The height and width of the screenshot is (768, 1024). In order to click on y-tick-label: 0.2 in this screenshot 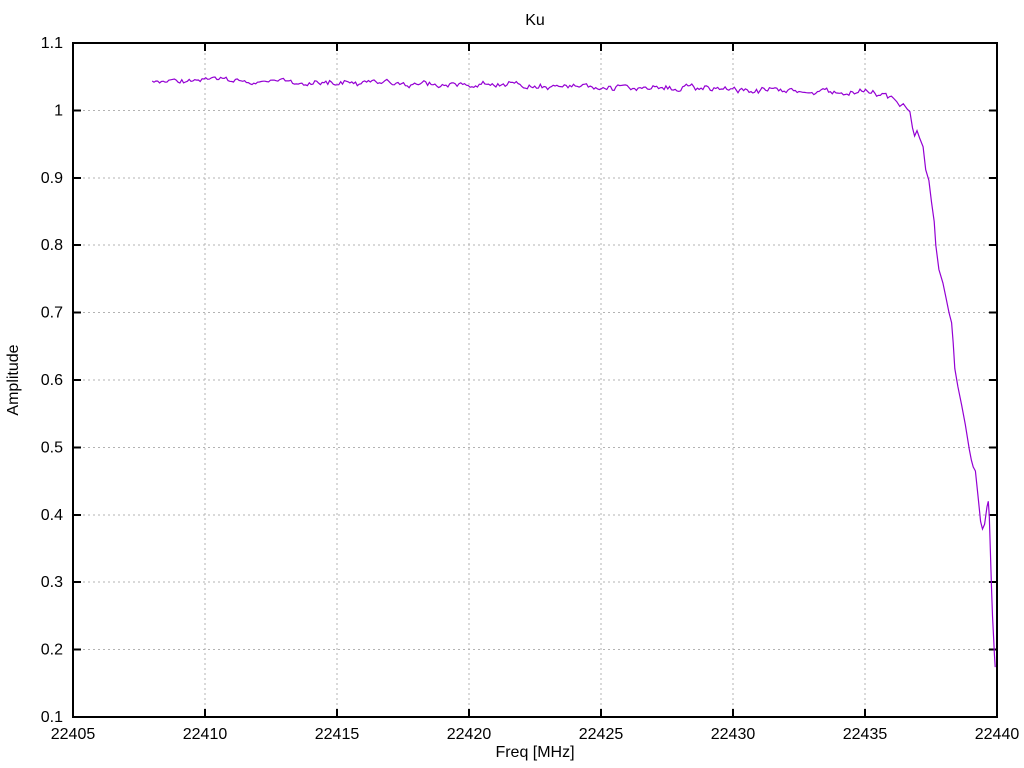, I will do `click(52, 650)`.